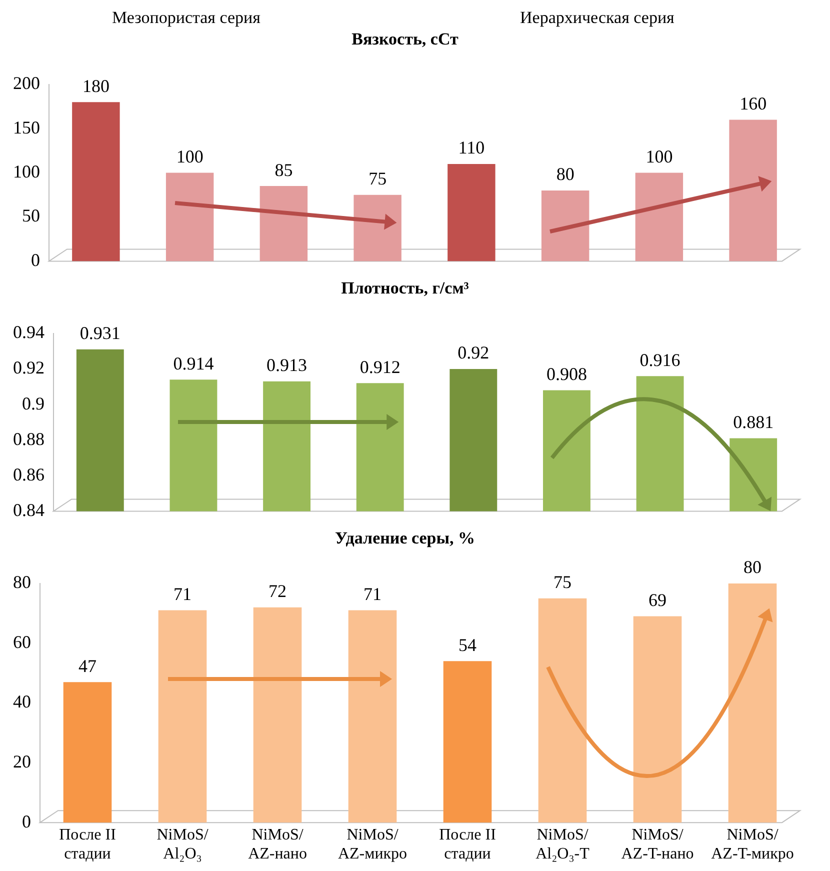  Describe the element at coordinates (22, 702) in the screenshot. I see `y-tick-label: 40` at that location.